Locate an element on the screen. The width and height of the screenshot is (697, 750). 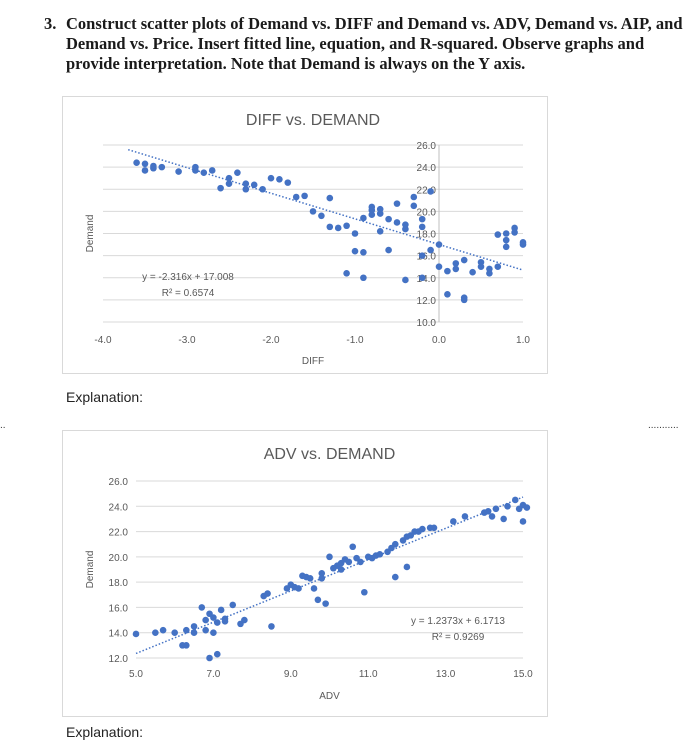
x-tick-label: -3.0 is located at coordinates (187, 340).